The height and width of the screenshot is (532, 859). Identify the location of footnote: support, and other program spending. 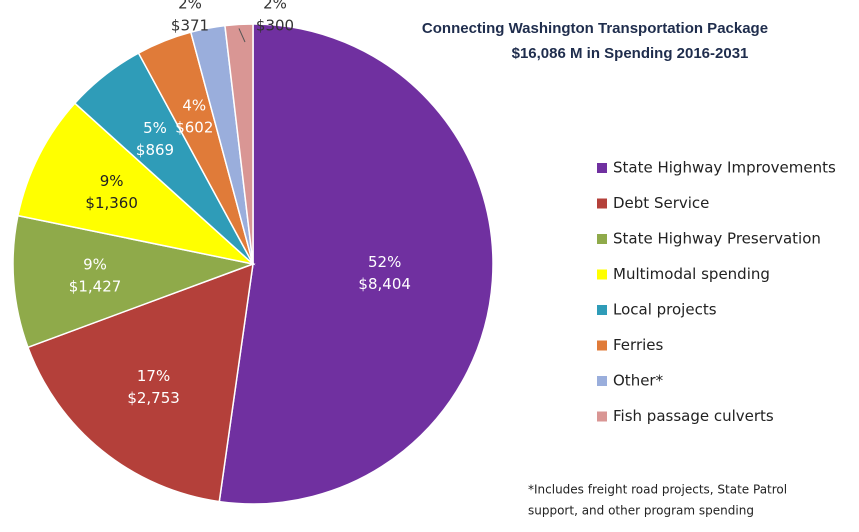
(641, 511).